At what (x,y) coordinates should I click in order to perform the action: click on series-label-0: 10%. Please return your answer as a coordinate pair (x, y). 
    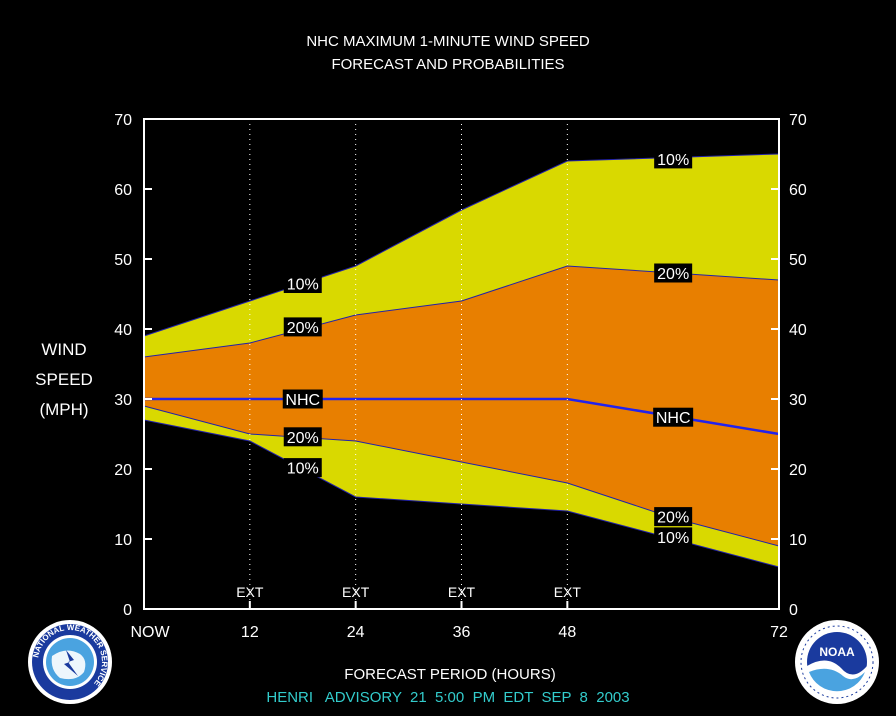
    Looking at the image, I should click on (673, 159).